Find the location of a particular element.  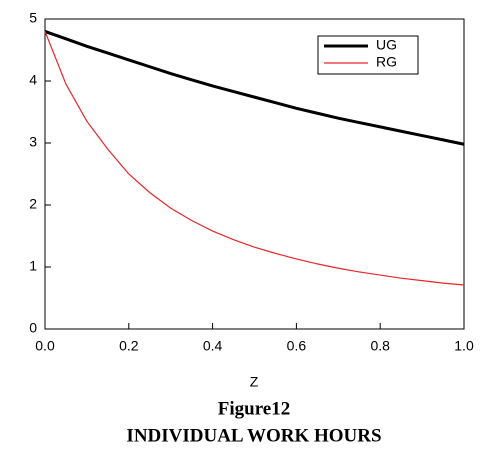

y-tick-label: 0 is located at coordinates (33, 328).